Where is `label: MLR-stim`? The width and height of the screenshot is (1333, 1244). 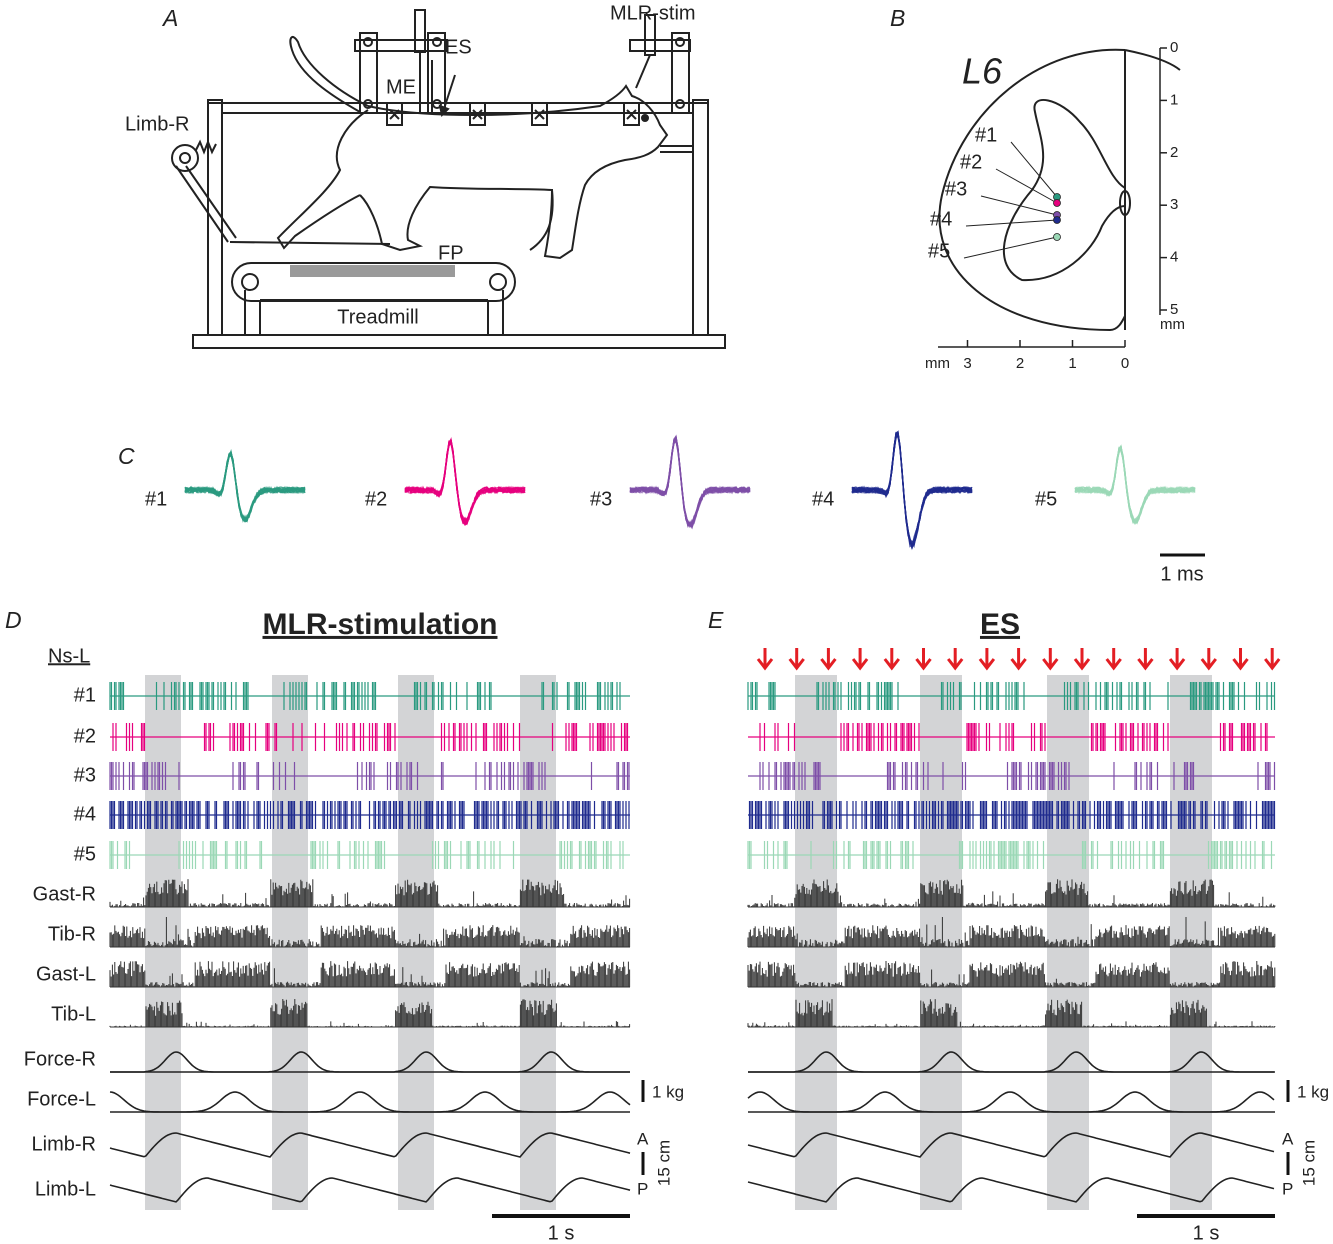
label: MLR-stim is located at coordinates (653, 13).